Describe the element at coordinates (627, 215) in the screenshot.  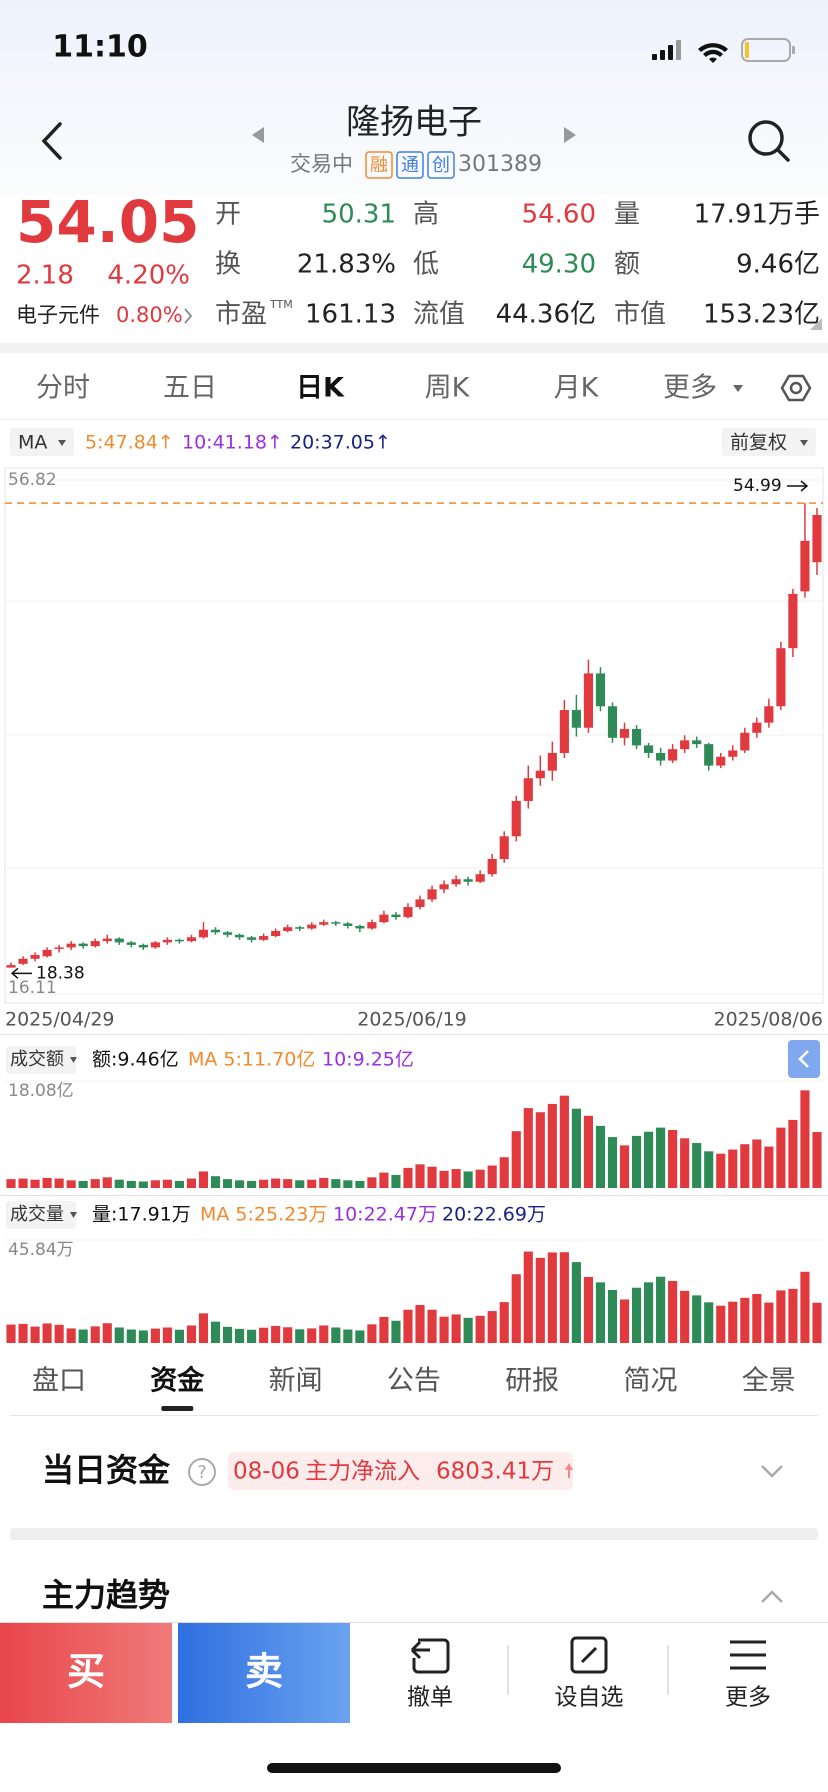
I see `field-label: 量` at that location.